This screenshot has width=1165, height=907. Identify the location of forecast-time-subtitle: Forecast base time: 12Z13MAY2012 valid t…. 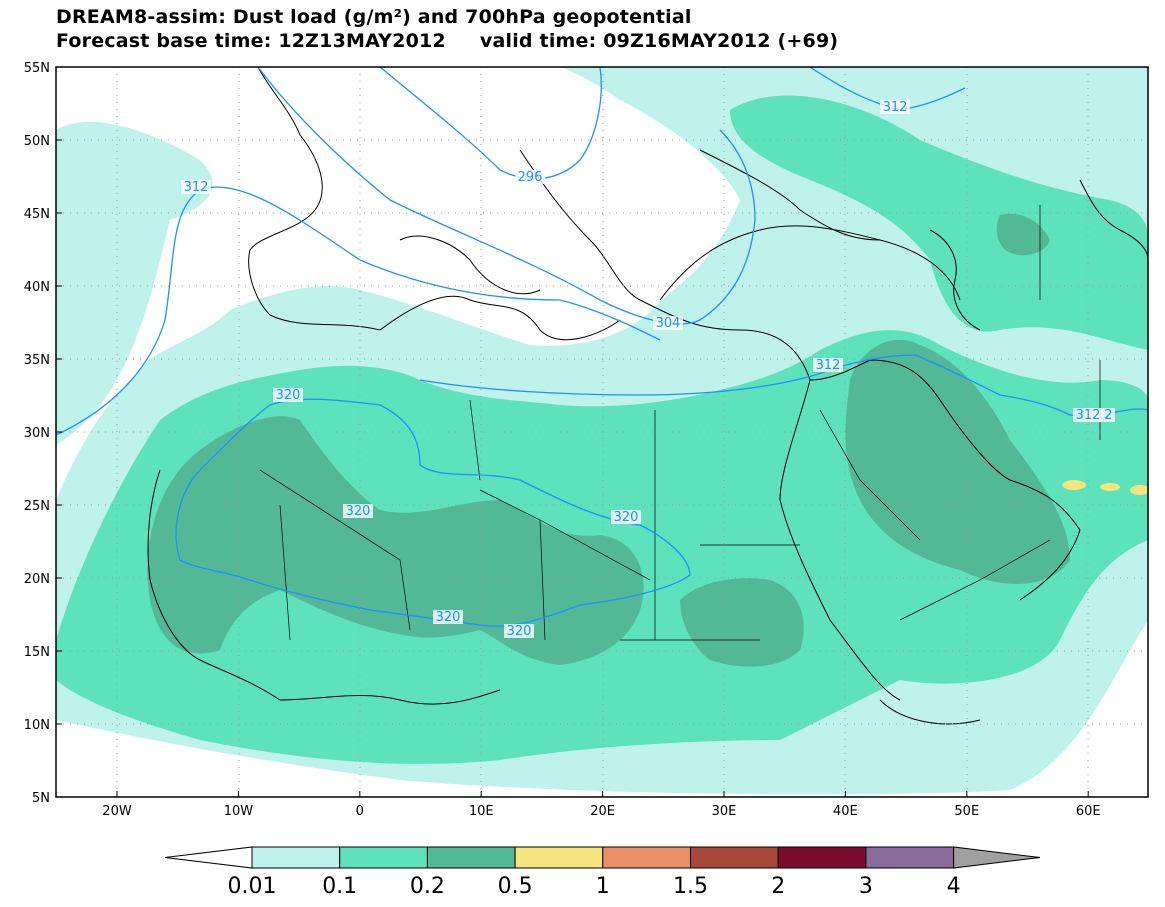
(447, 41).